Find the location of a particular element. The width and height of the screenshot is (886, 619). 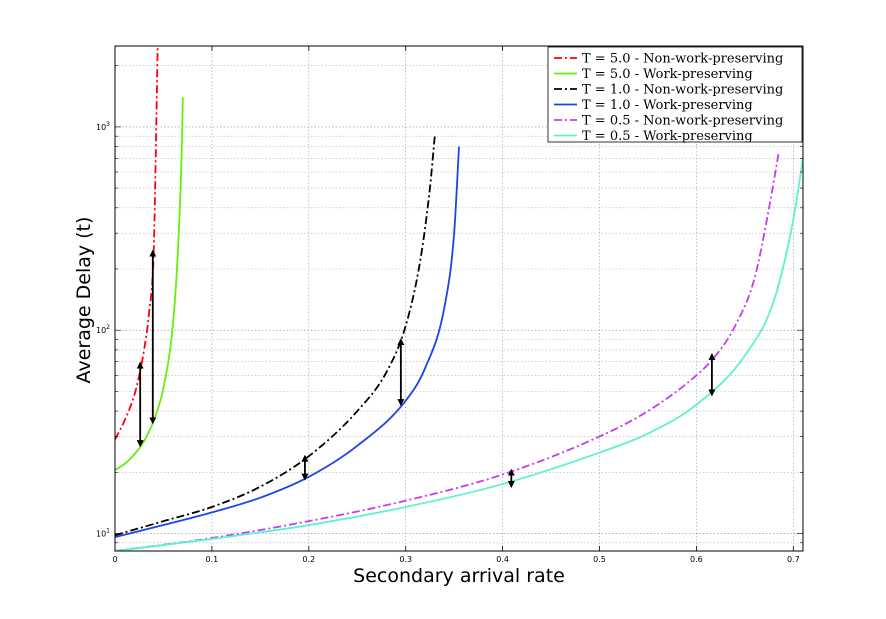

x-tick-label: 0.7 is located at coordinates (793, 559).